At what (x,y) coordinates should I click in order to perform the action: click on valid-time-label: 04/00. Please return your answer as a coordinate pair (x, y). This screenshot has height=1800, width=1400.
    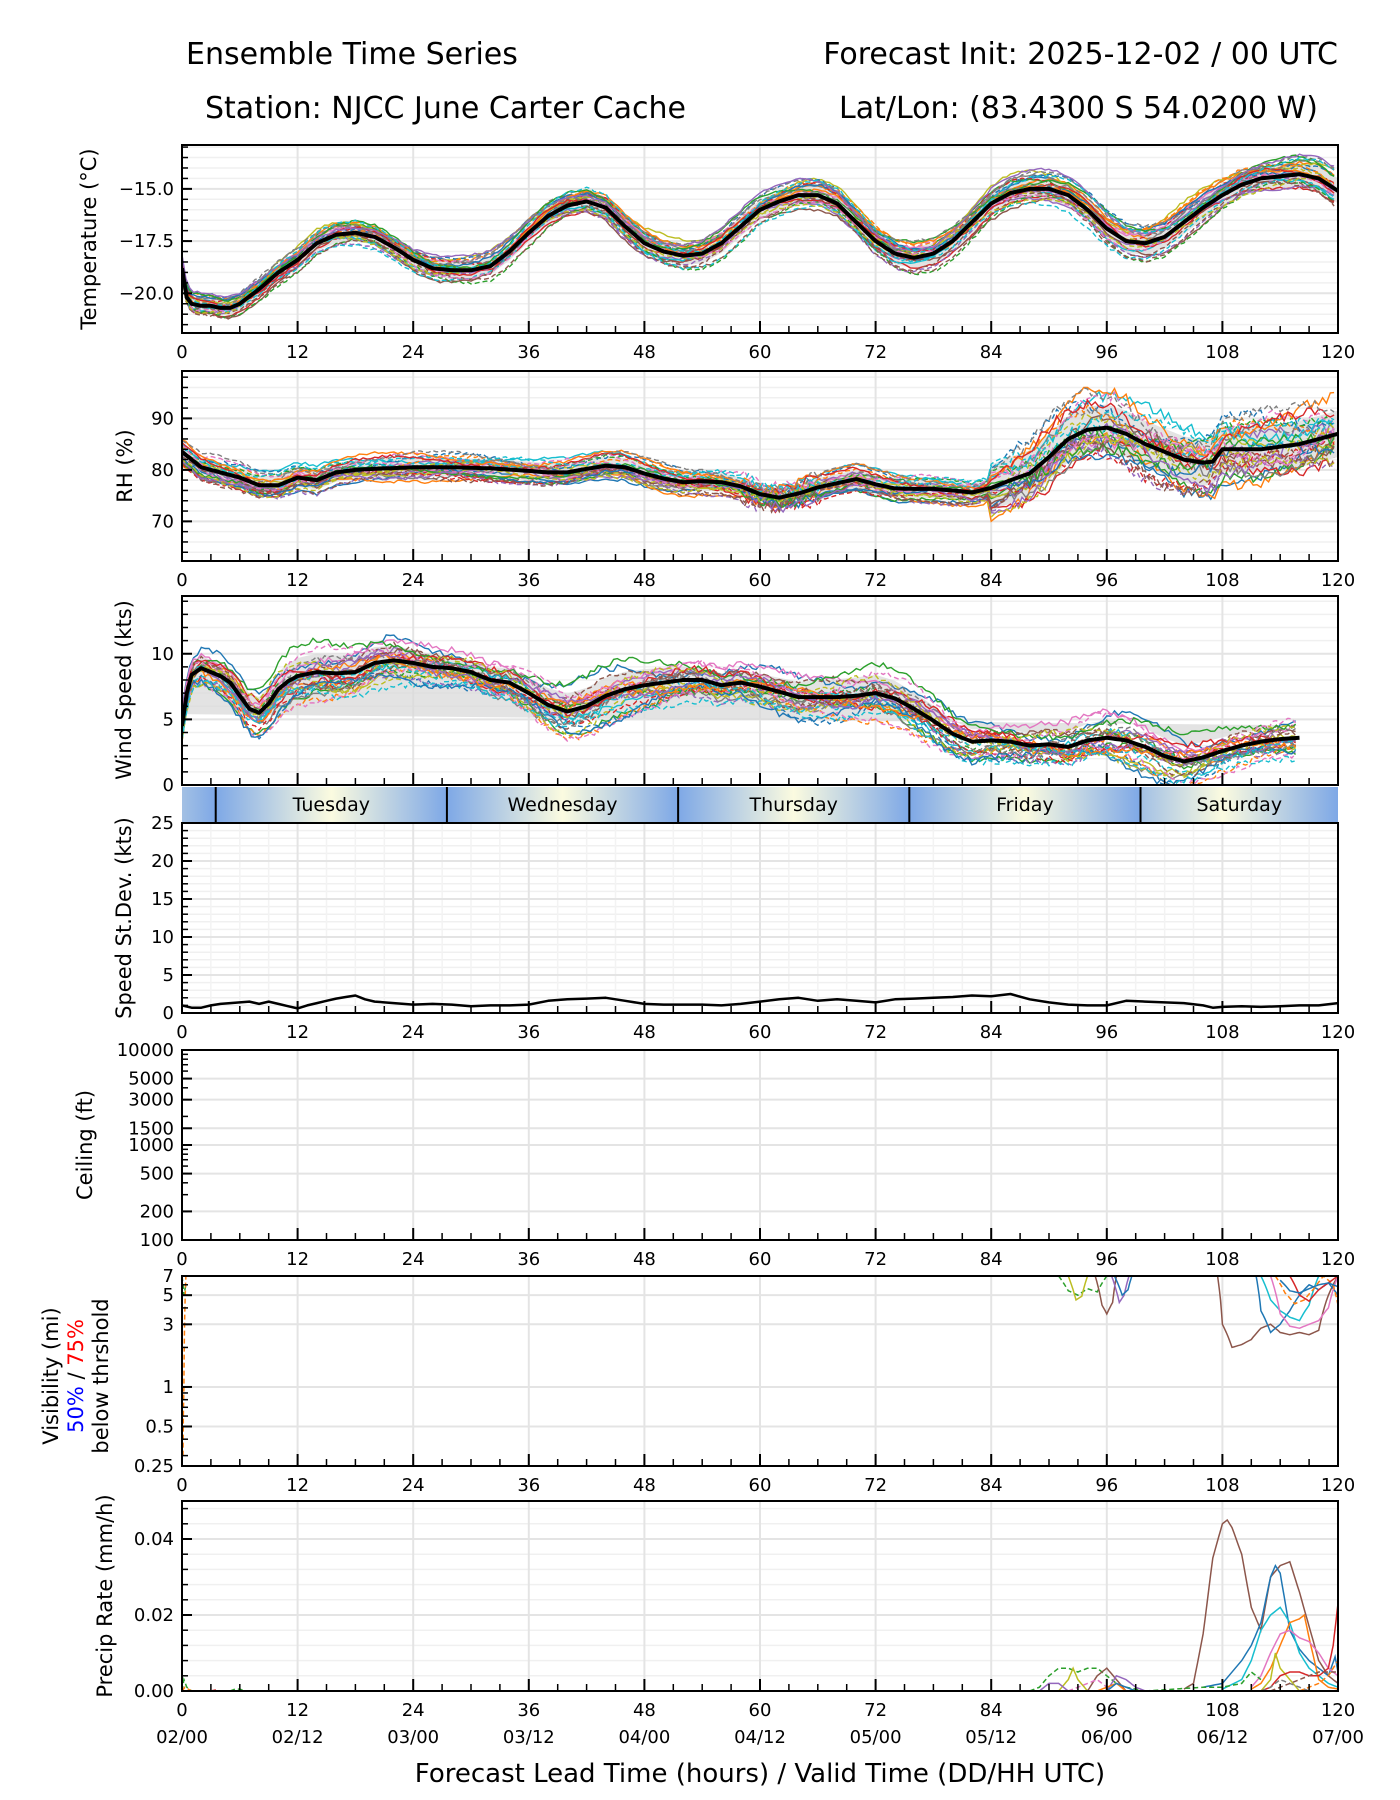
    Looking at the image, I should click on (644, 1737).